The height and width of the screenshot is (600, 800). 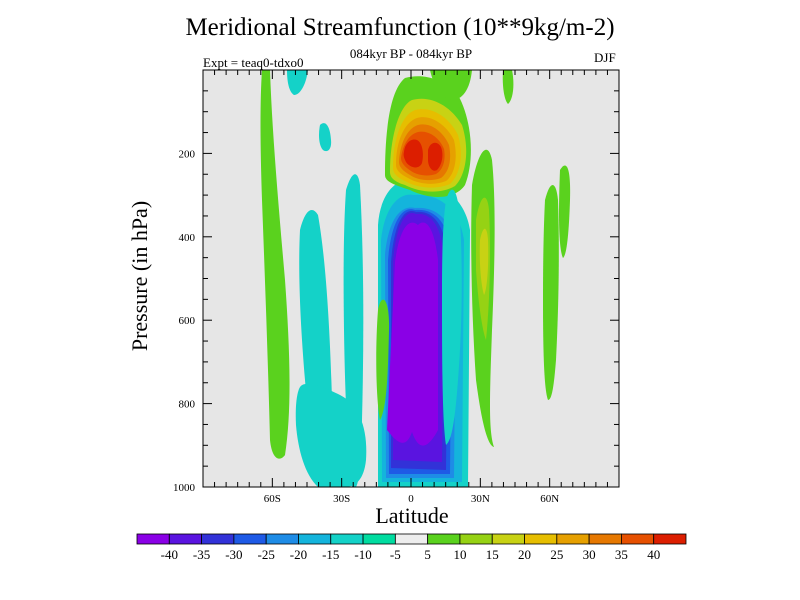 I want to click on colorbar-label: -35, so click(x=201, y=554).